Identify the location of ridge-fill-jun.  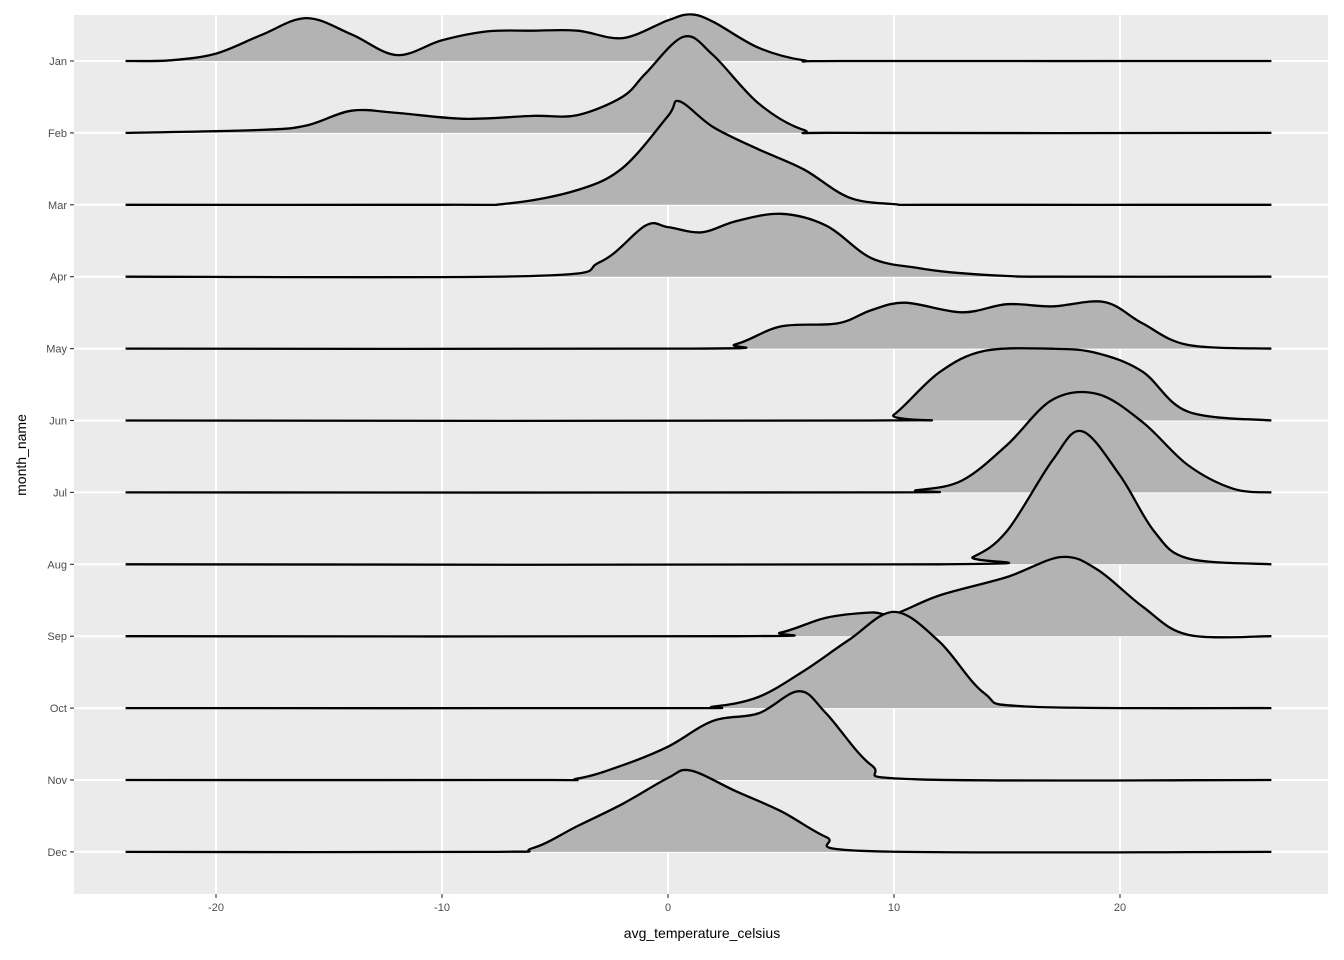
(698, 384).